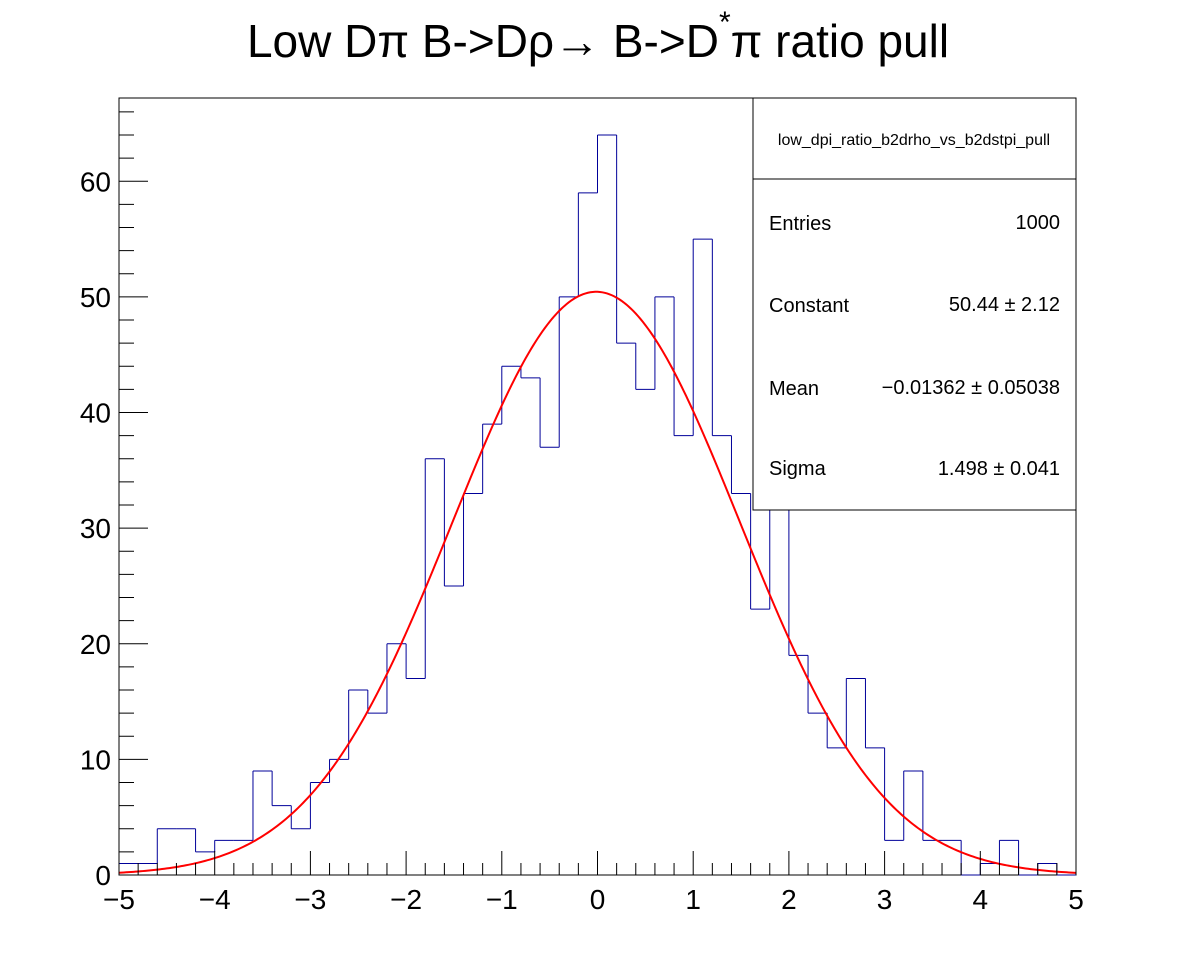 The height and width of the screenshot is (972, 1196). What do you see at coordinates (406, 899) in the screenshot?
I see `x-tick-label: −2` at bounding box center [406, 899].